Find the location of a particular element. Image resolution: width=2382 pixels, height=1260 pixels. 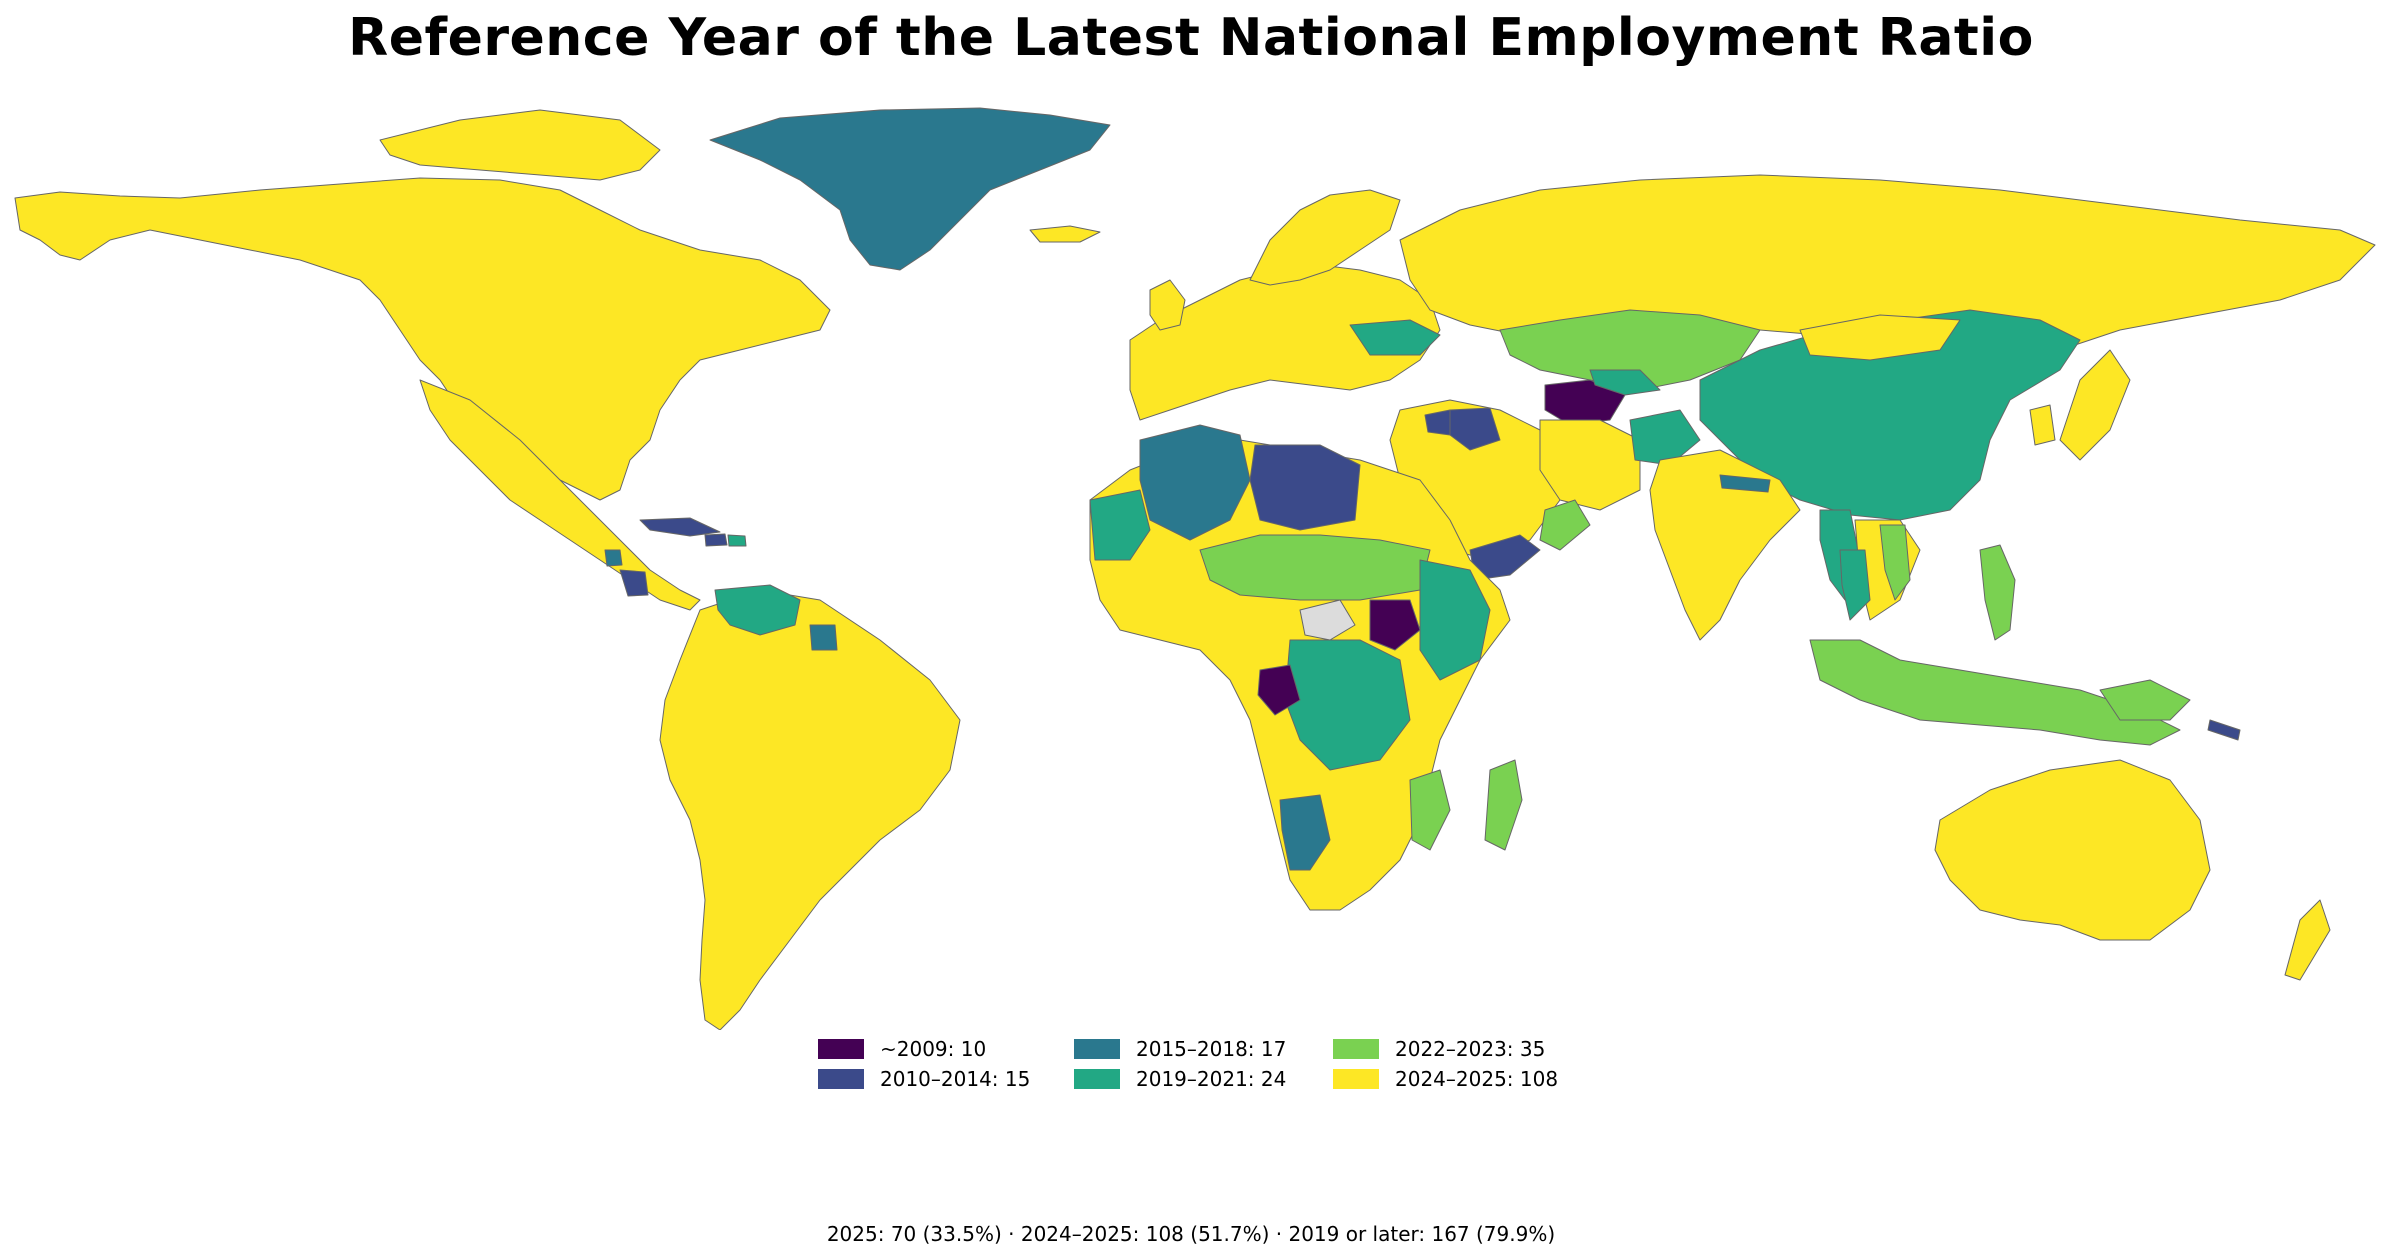

legend-label: 2015–2018: 17 is located at coordinates (1211, 1049).